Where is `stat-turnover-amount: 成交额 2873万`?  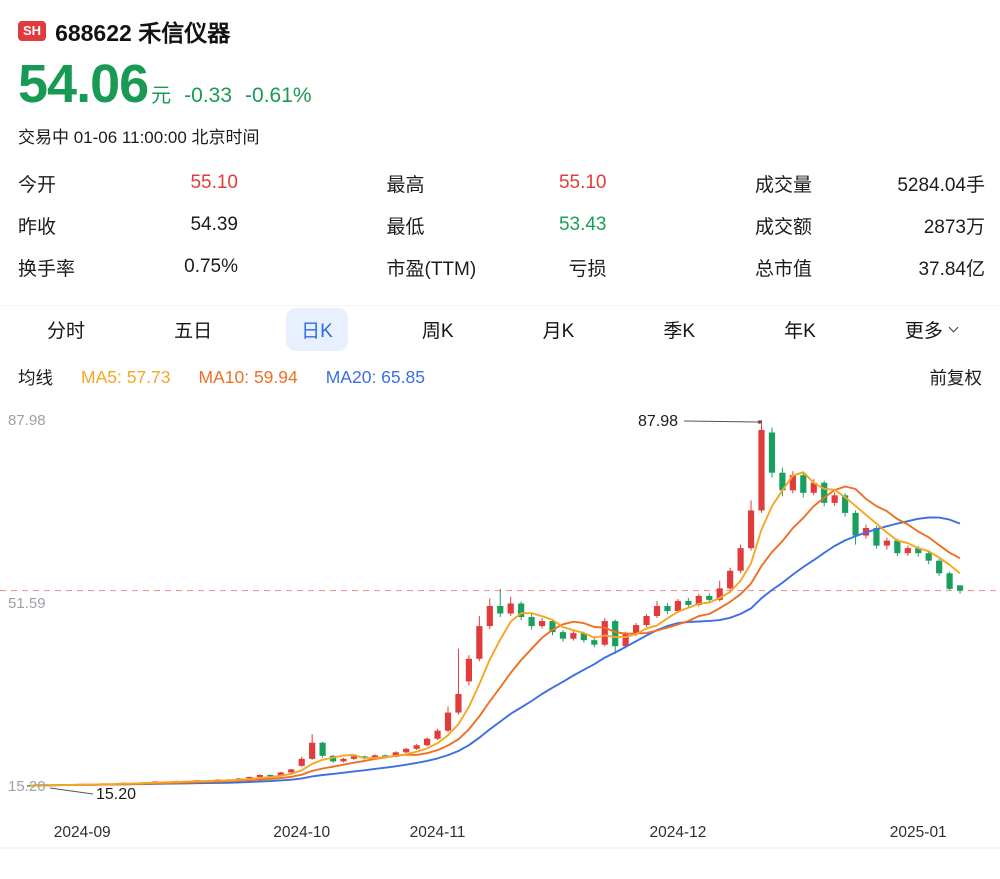 stat-turnover-amount: 成交额 2873万 is located at coordinates (870, 225).